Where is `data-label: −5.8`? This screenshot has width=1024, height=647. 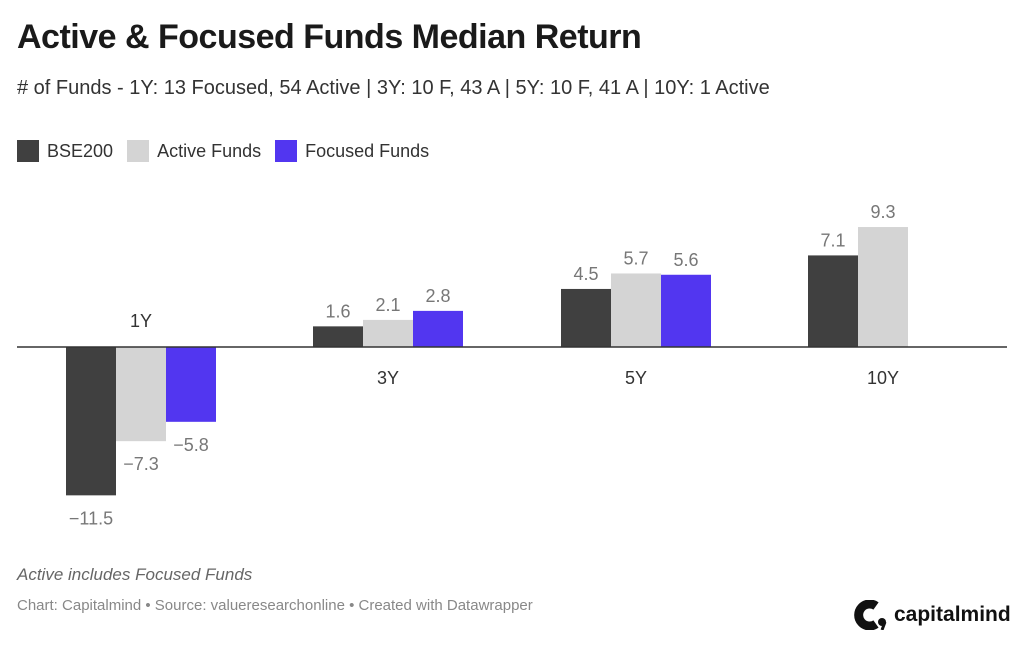 data-label: −5.8 is located at coordinates (191, 445).